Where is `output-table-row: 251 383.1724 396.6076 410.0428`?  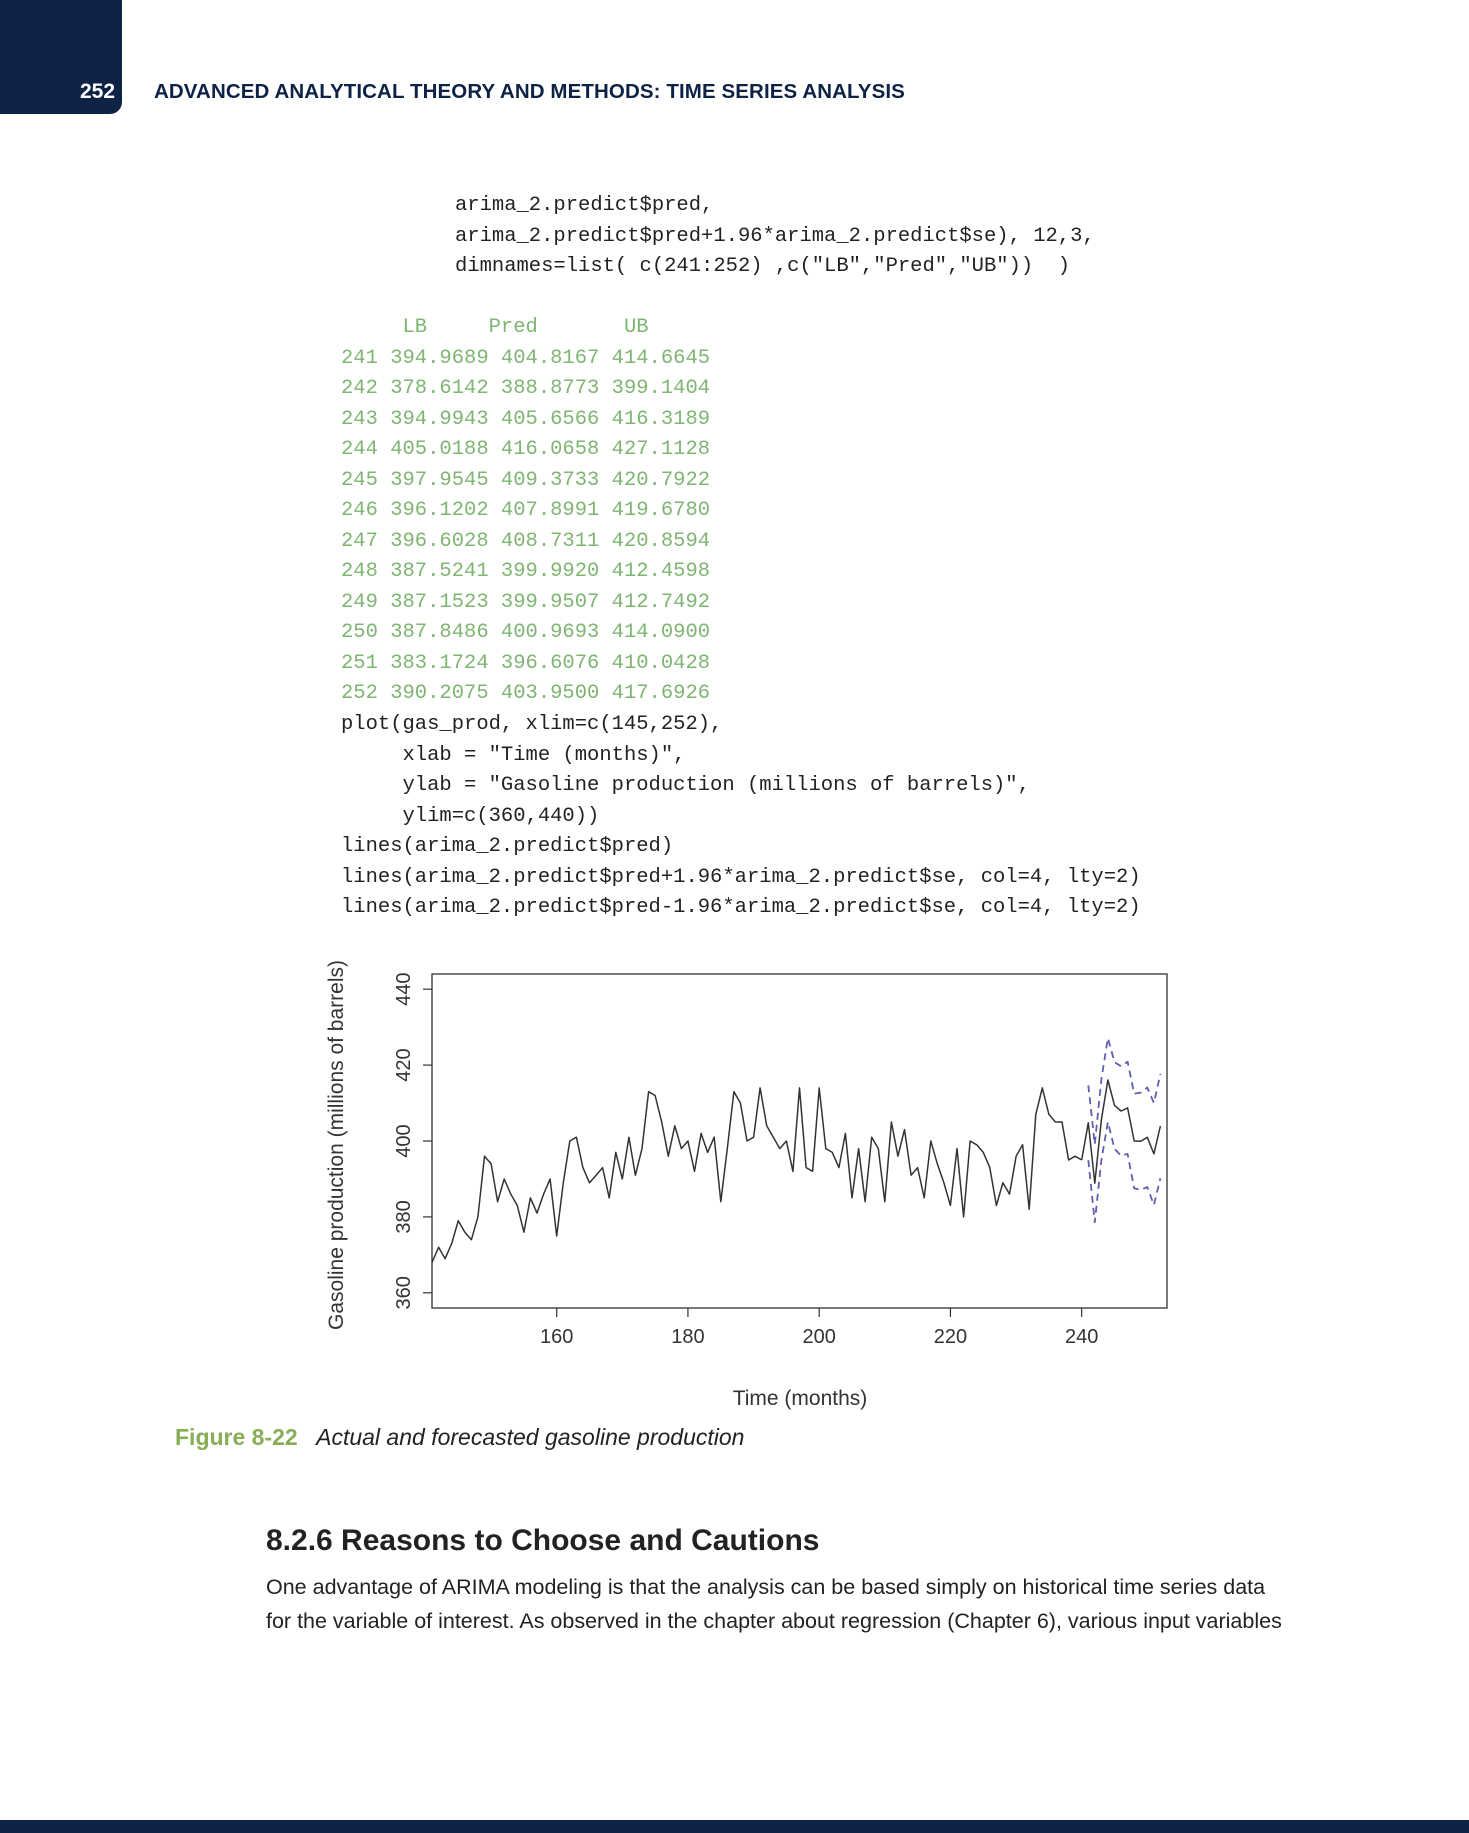 output-table-row: 251 383.1724 396.6076 410.0428 is located at coordinates (526, 663).